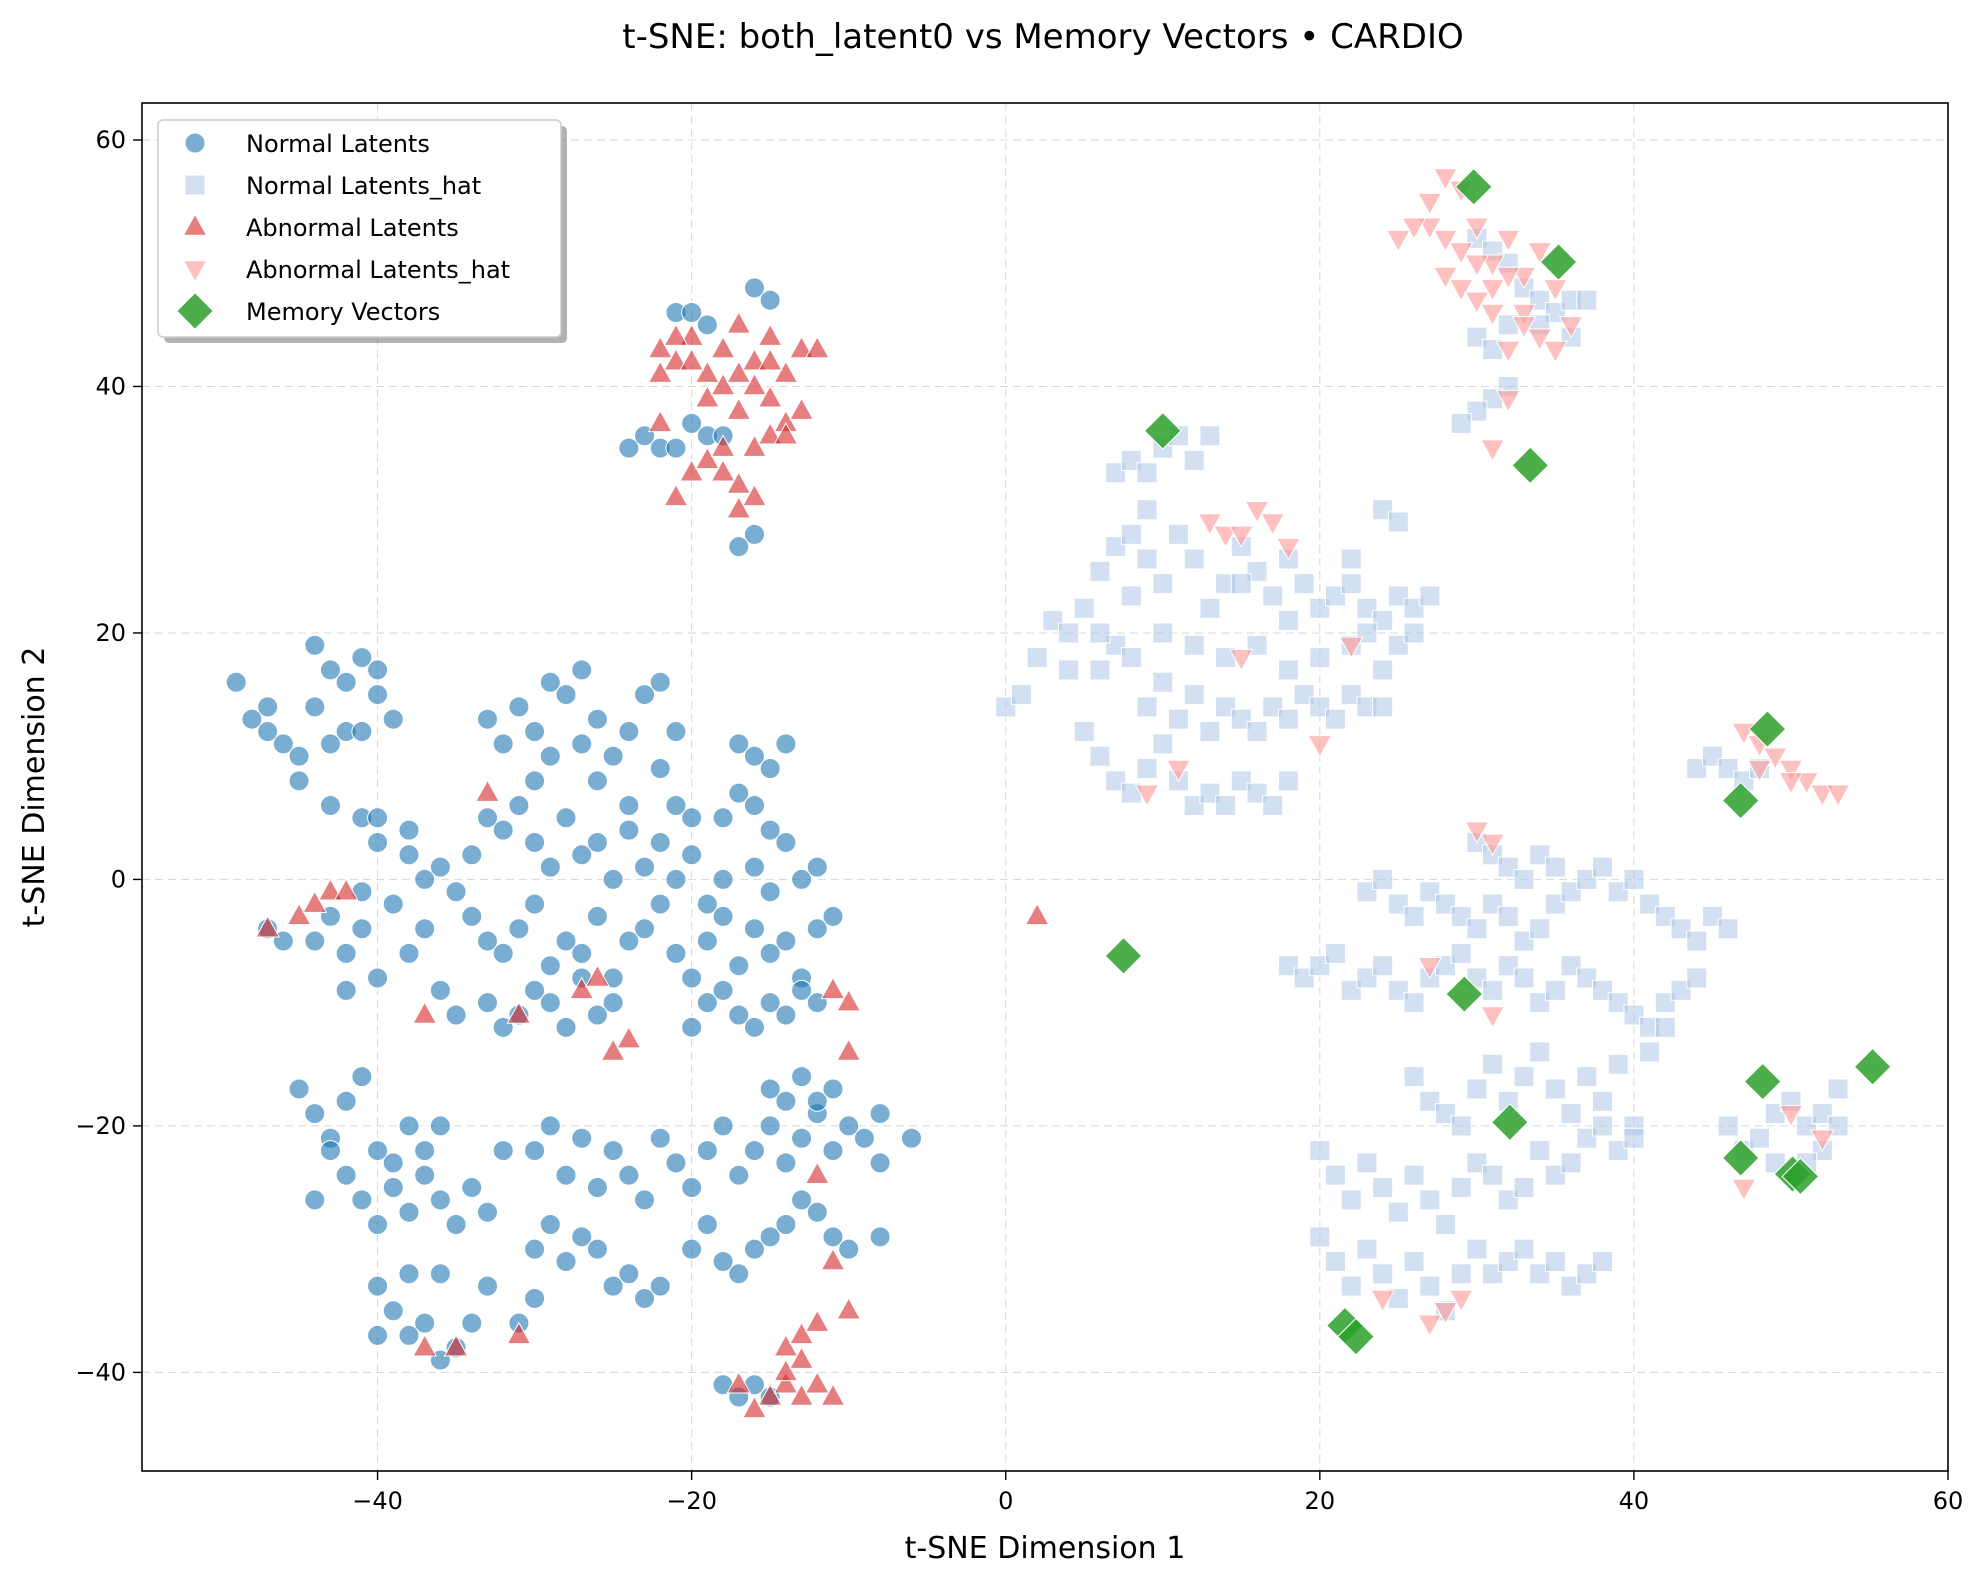 This screenshot has height=1583, width=1979. I want to click on legend-label: Memory Vectors, so click(343, 312).